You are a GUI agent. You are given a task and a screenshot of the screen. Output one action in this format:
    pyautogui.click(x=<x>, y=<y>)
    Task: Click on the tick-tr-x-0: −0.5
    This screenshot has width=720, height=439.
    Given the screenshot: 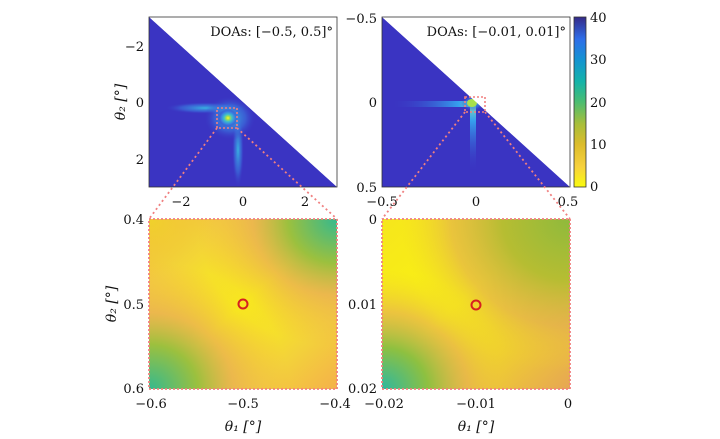 What is the action you would take?
    pyautogui.click(x=382, y=202)
    